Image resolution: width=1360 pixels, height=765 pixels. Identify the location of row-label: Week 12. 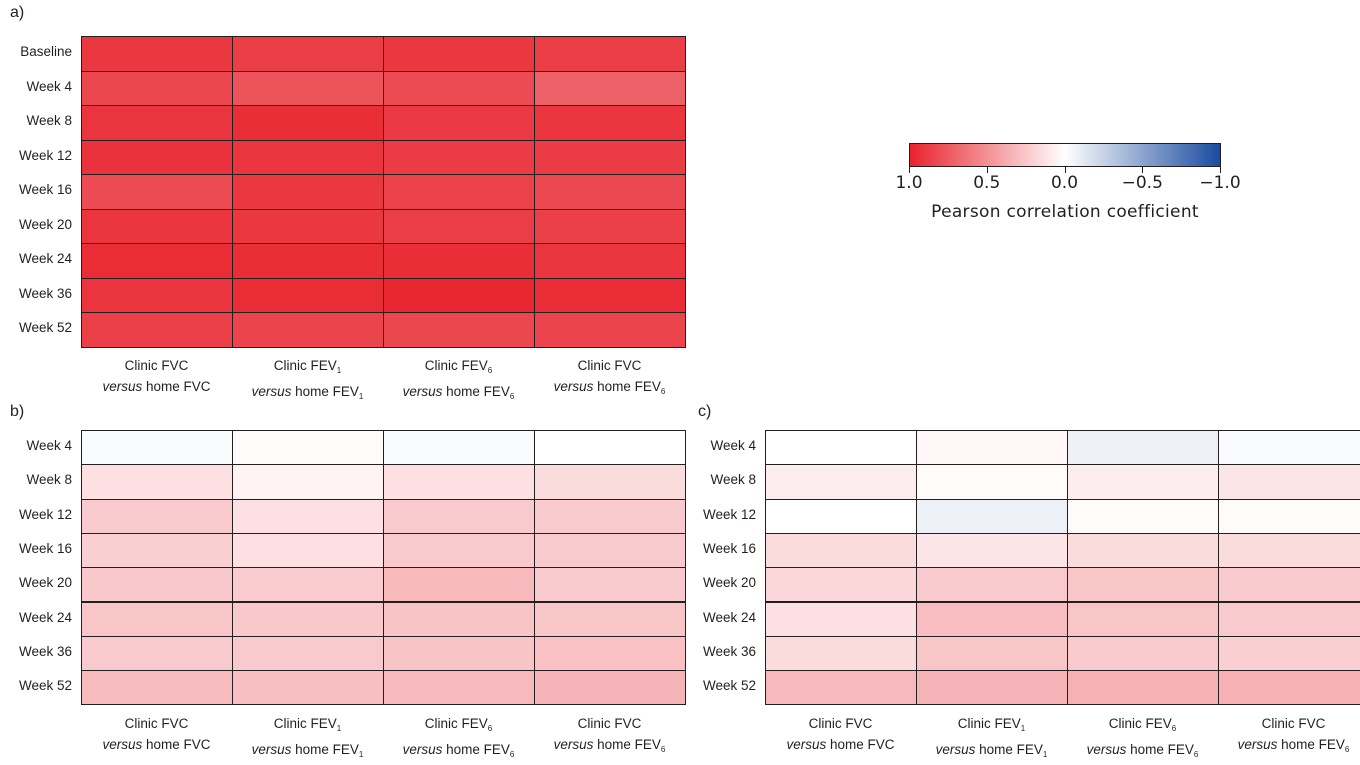
(729, 514).